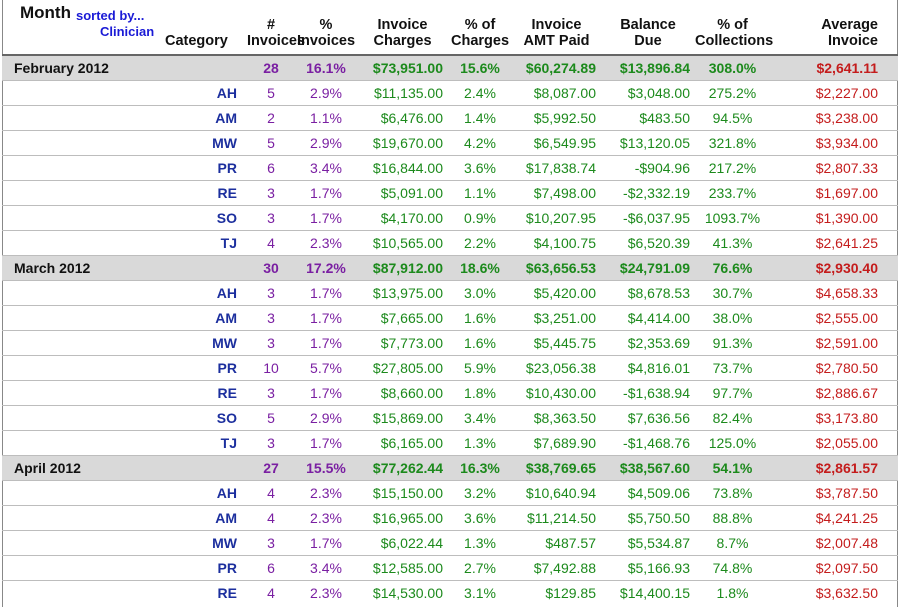  Describe the element at coordinates (480, 218) in the screenshot. I see `cell-pct-charges: 0.9%` at that location.